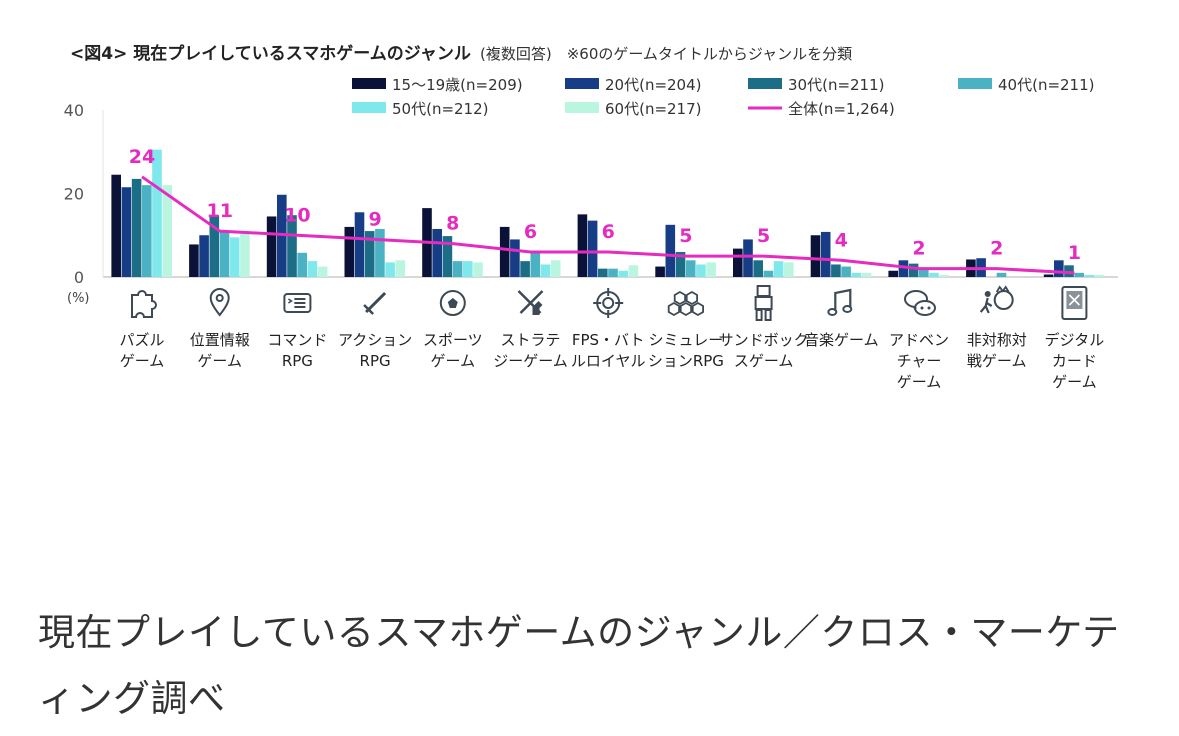 This screenshot has width=1179, height=736. What do you see at coordinates (530, 232) in the screenshot?
I see `total-data-label: 6` at bounding box center [530, 232].